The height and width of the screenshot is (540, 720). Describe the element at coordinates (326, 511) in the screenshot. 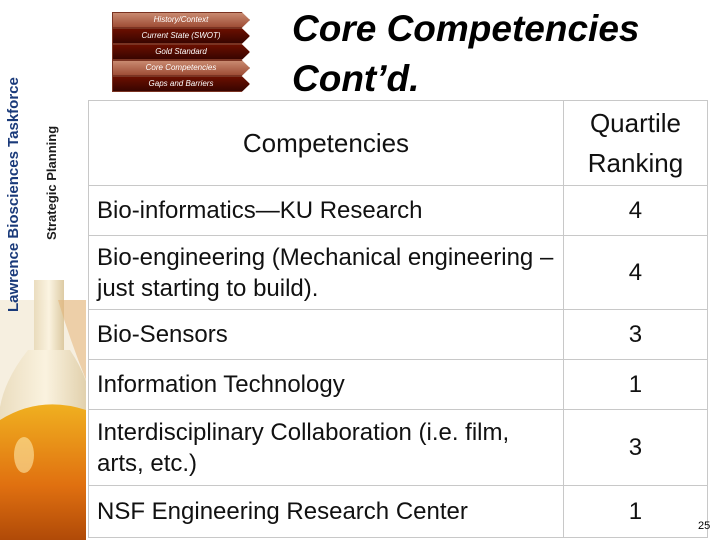

I see `competency-name: NSF Engineering Research Center` at that location.